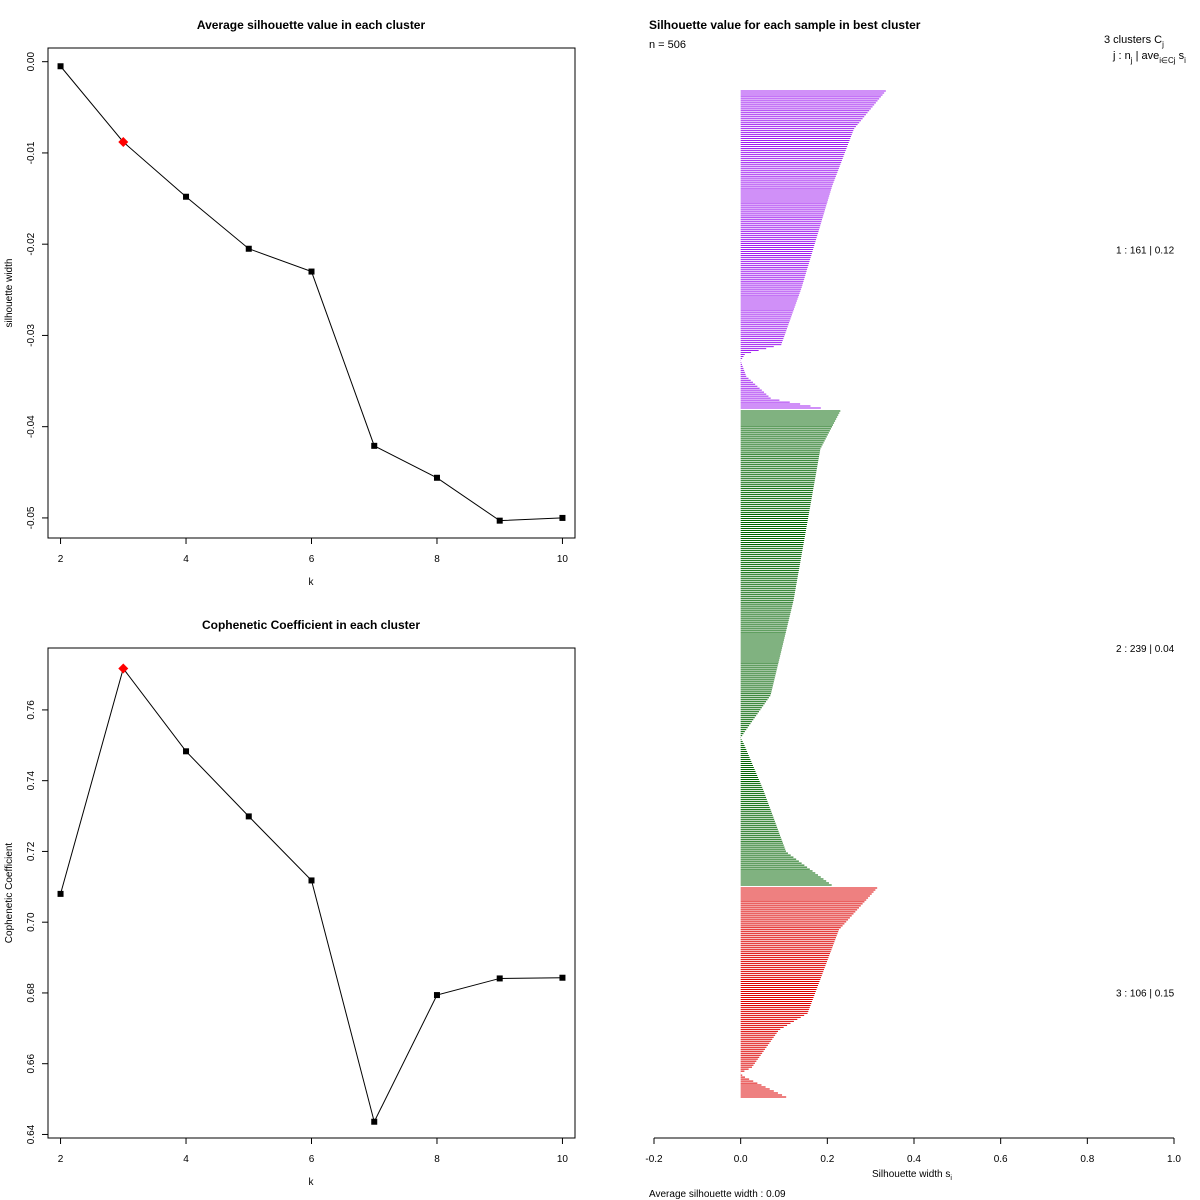 Image resolution: width=1200 pixels, height=1200 pixels. What do you see at coordinates (809, 992) in the screenshot?
I see `cluster-3-bars` at bounding box center [809, 992].